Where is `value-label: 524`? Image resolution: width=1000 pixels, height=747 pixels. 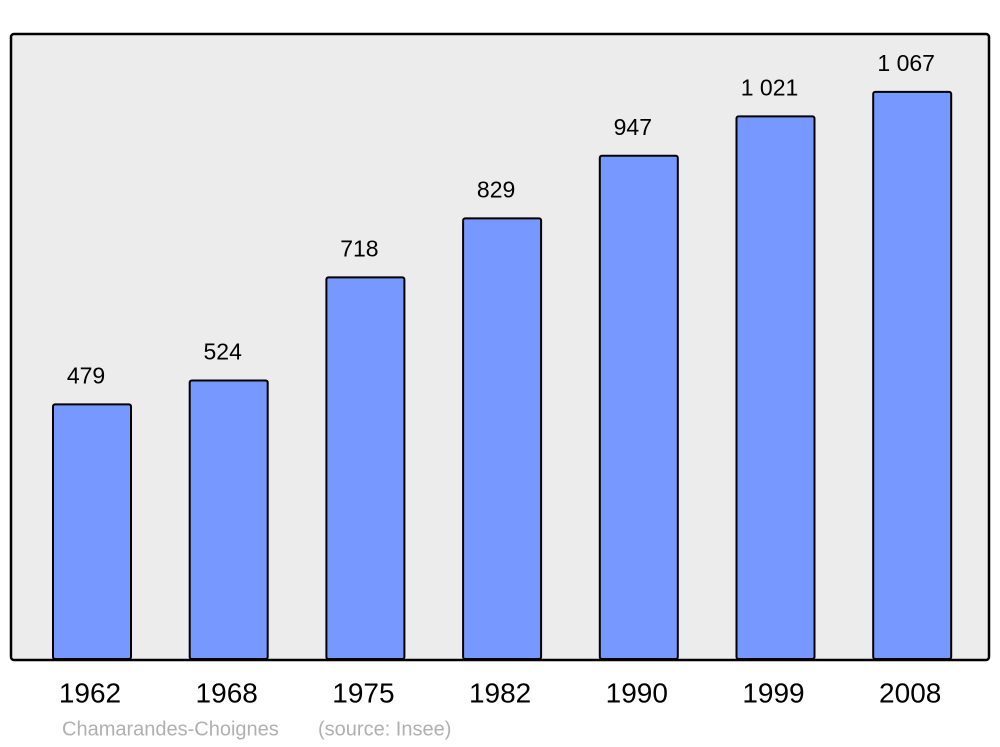
value-label: 524 is located at coordinates (223, 352).